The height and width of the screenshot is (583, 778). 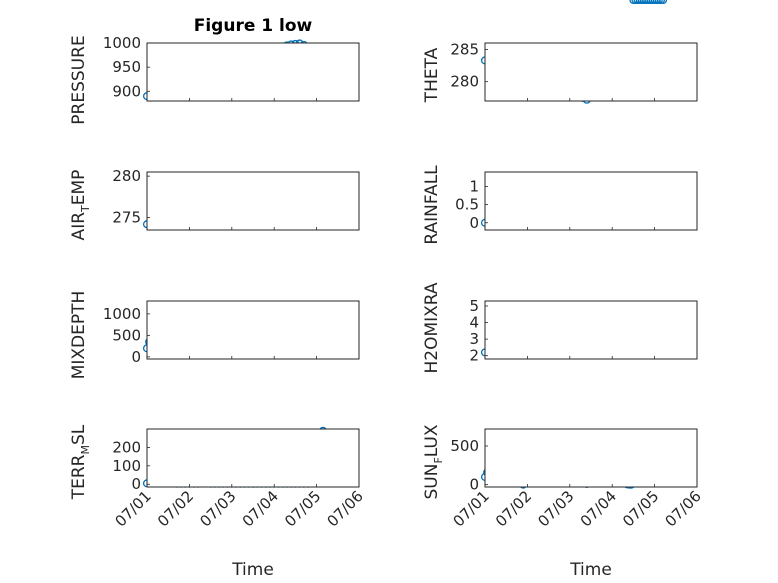 I want to click on y-axis-label: THETA, so click(x=432, y=75).